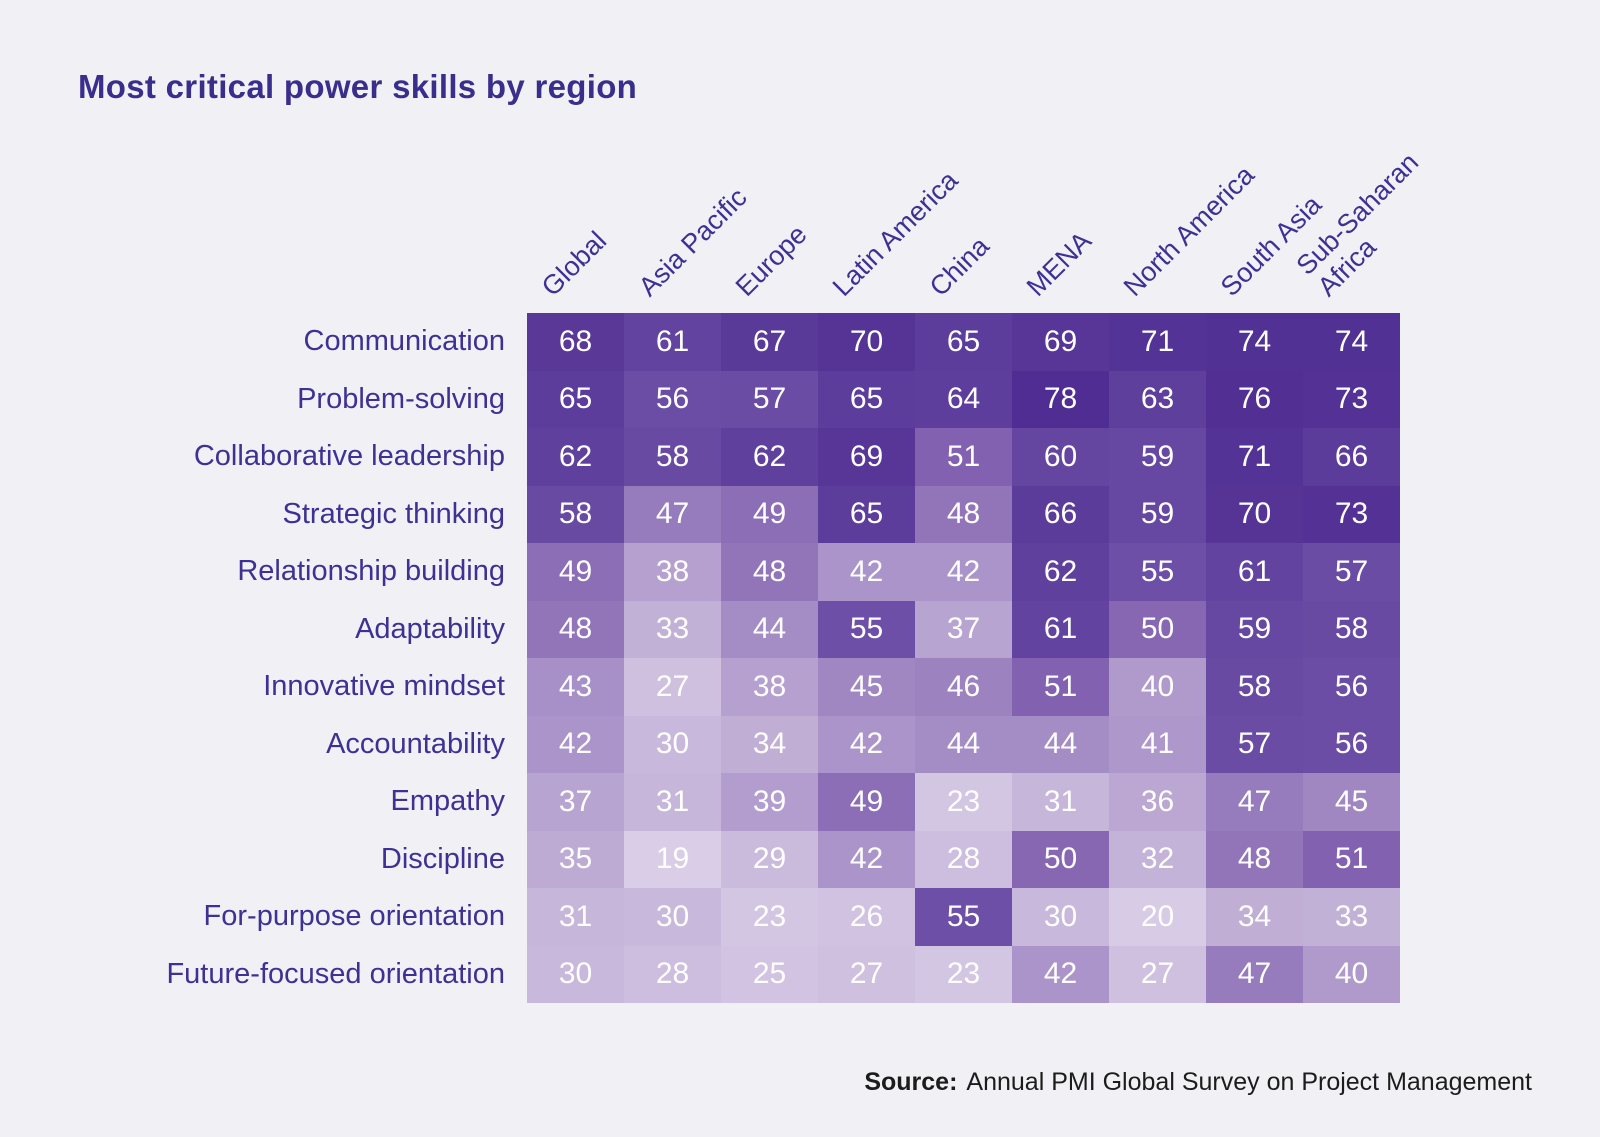 This screenshot has width=1600, height=1137. Describe the element at coordinates (1157, 917) in the screenshot. I see `heatmap-cell: 20` at that location.